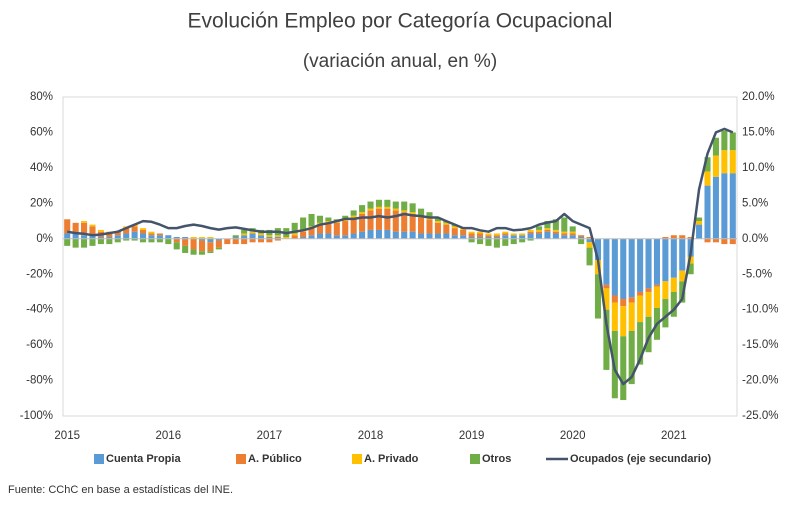 This screenshot has width=793, height=506. I want to click on y2-tick-label: -20.0%, so click(760, 381).